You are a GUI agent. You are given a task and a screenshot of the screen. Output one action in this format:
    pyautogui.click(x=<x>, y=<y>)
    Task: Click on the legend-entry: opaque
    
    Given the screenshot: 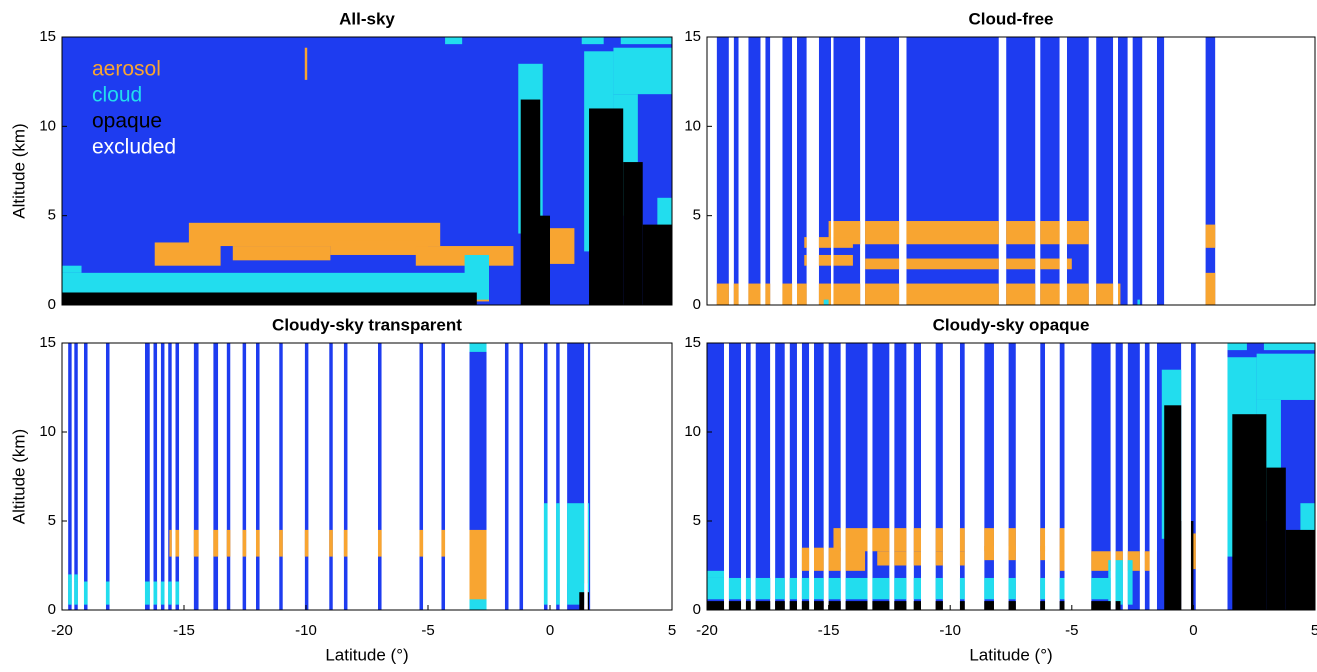 What is the action you would take?
    pyautogui.click(x=127, y=121)
    